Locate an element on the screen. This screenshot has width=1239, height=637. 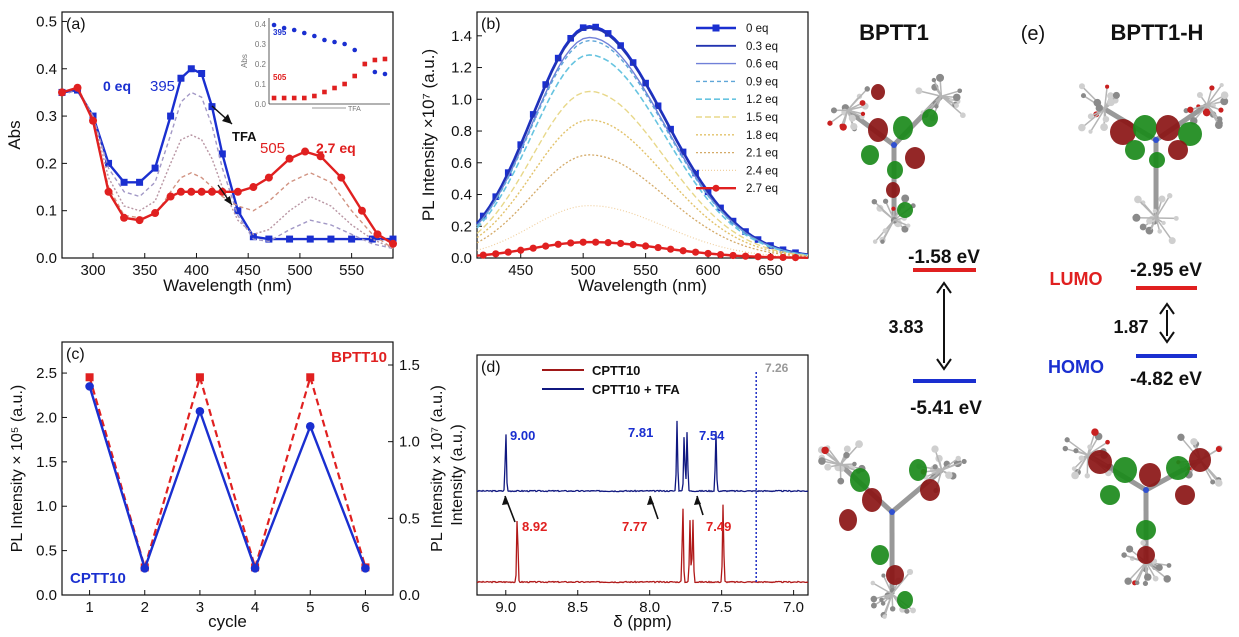
legend-label: CPTT10 is located at coordinates (616, 370).